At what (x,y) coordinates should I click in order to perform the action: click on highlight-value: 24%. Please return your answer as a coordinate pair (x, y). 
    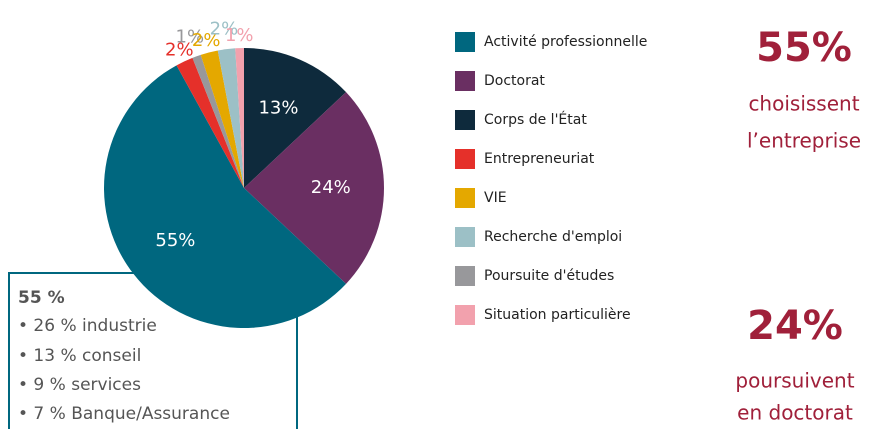
    Looking at the image, I should click on (795, 326).